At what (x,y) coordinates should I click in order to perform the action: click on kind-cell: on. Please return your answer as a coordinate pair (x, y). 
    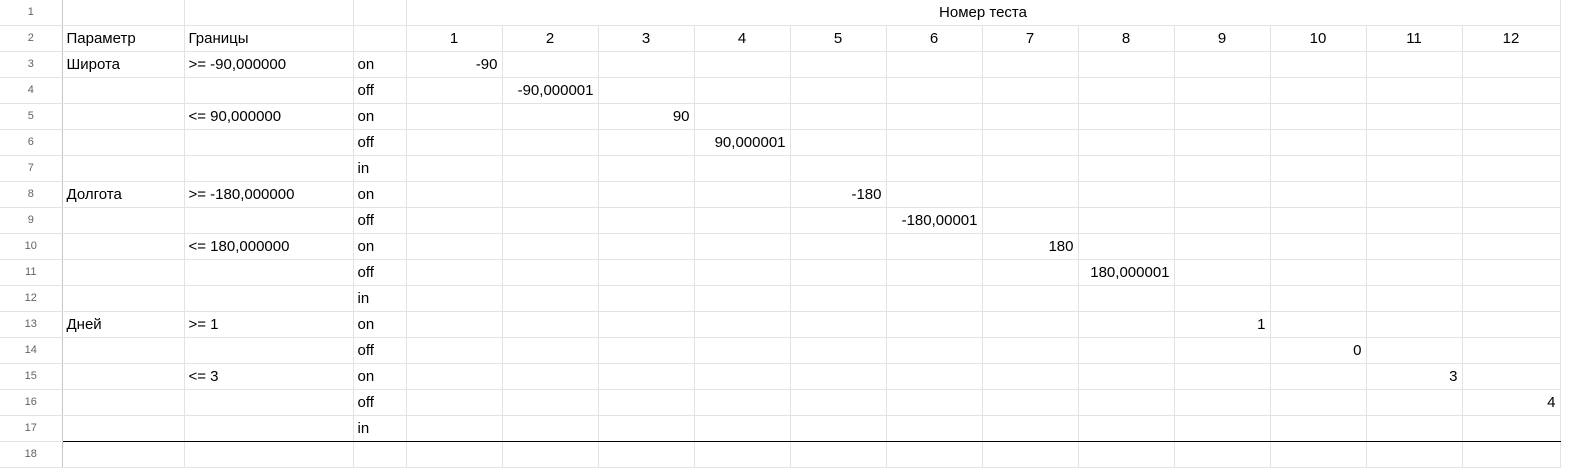
    Looking at the image, I should click on (380, 194).